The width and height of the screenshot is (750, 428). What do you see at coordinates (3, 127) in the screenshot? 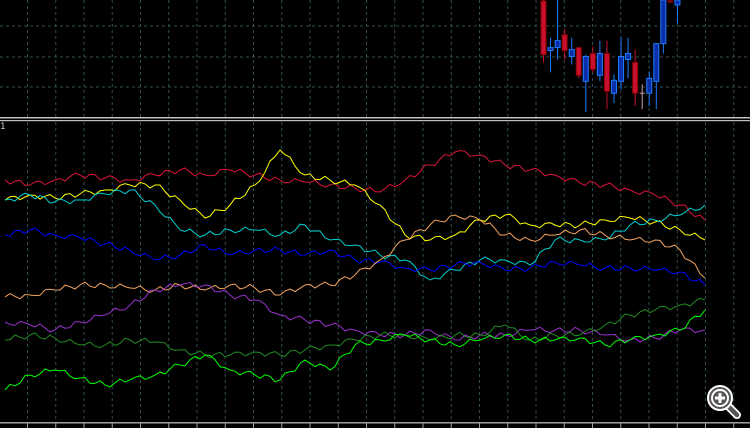
I see `indicator-window-label: 1` at bounding box center [3, 127].